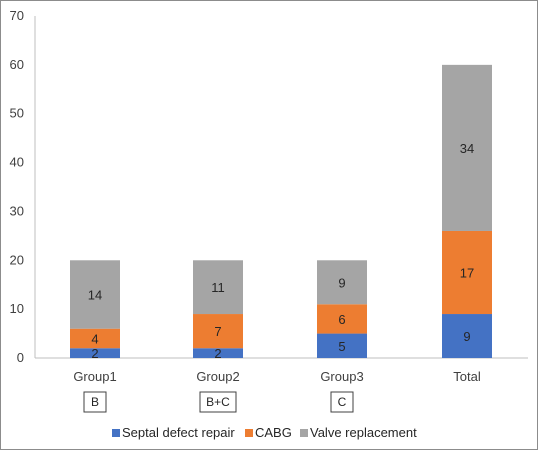 The image size is (538, 450). What do you see at coordinates (17, 259) in the screenshot?
I see `y-tick-label-2: 20` at bounding box center [17, 259].